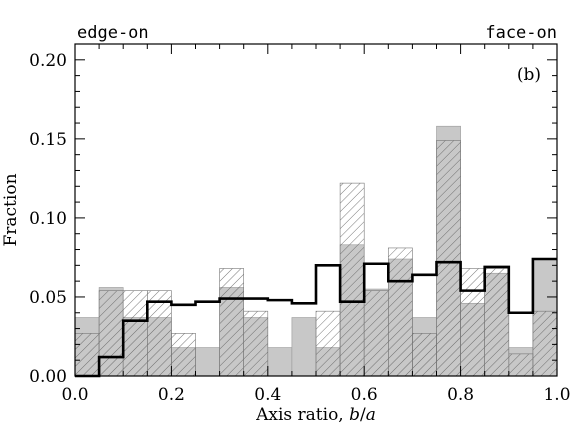  Describe the element at coordinates (48, 298) in the screenshot. I see `y-tick-label: 0.05` at that location.